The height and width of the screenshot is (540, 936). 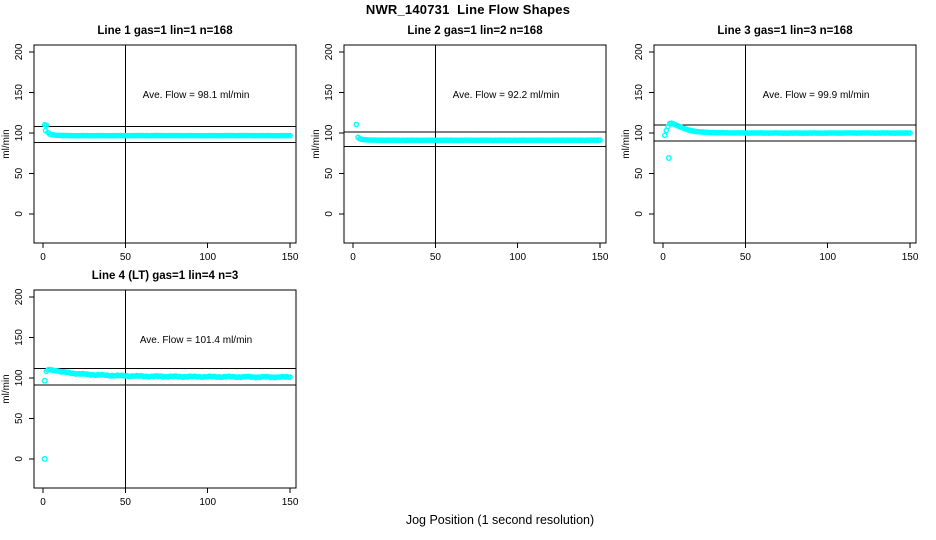 What do you see at coordinates (165, 276) in the screenshot?
I see `subplot-title: Line 4 (LT) gas=1 lin=4 n=3` at bounding box center [165, 276].